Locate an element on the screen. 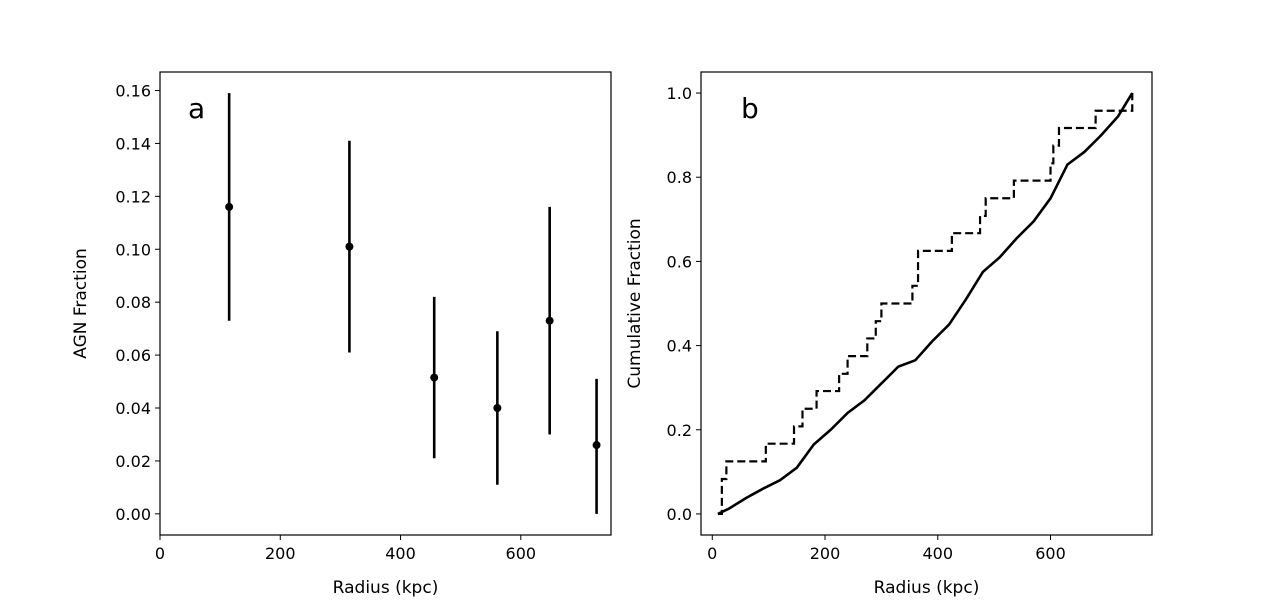 This screenshot has height=601, width=1280. panel-a-y-tick-label: 0.02 is located at coordinates (133, 461).